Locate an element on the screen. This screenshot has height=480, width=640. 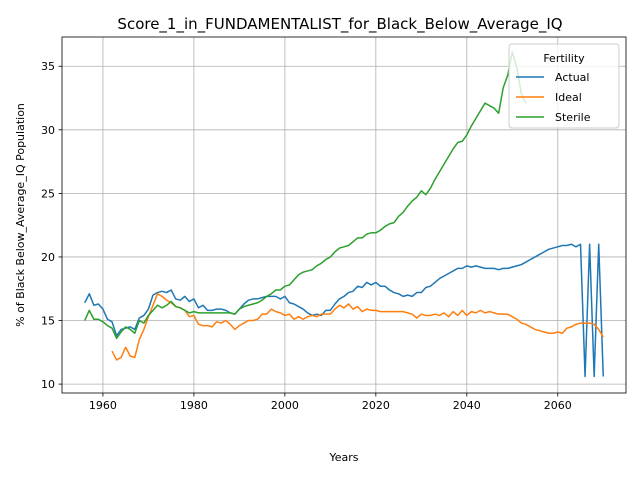
legend-label-sterile: Sterile is located at coordinates (573, 117).